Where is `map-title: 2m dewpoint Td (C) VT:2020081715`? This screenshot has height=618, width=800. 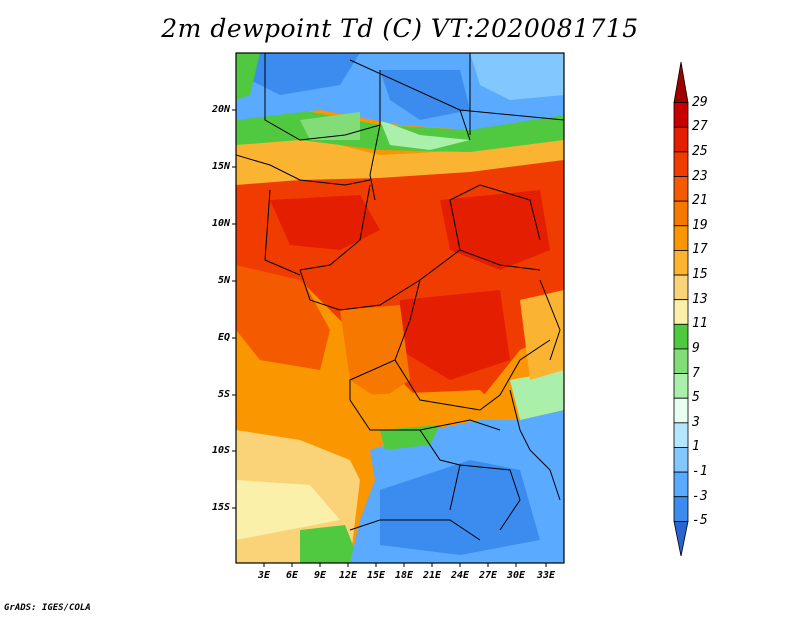 map-title: 2m dewpoint Td (C) VT:2020081715 is located at coordinates (400, 28).